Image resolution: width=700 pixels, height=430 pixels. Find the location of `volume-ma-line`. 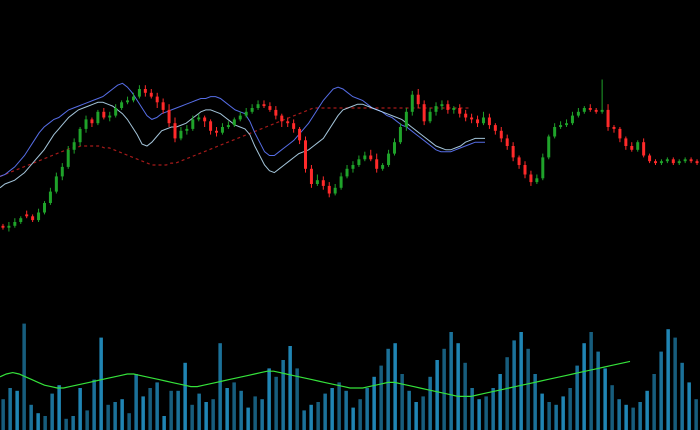

volume-ma-line is located at coordinates (315, 378).